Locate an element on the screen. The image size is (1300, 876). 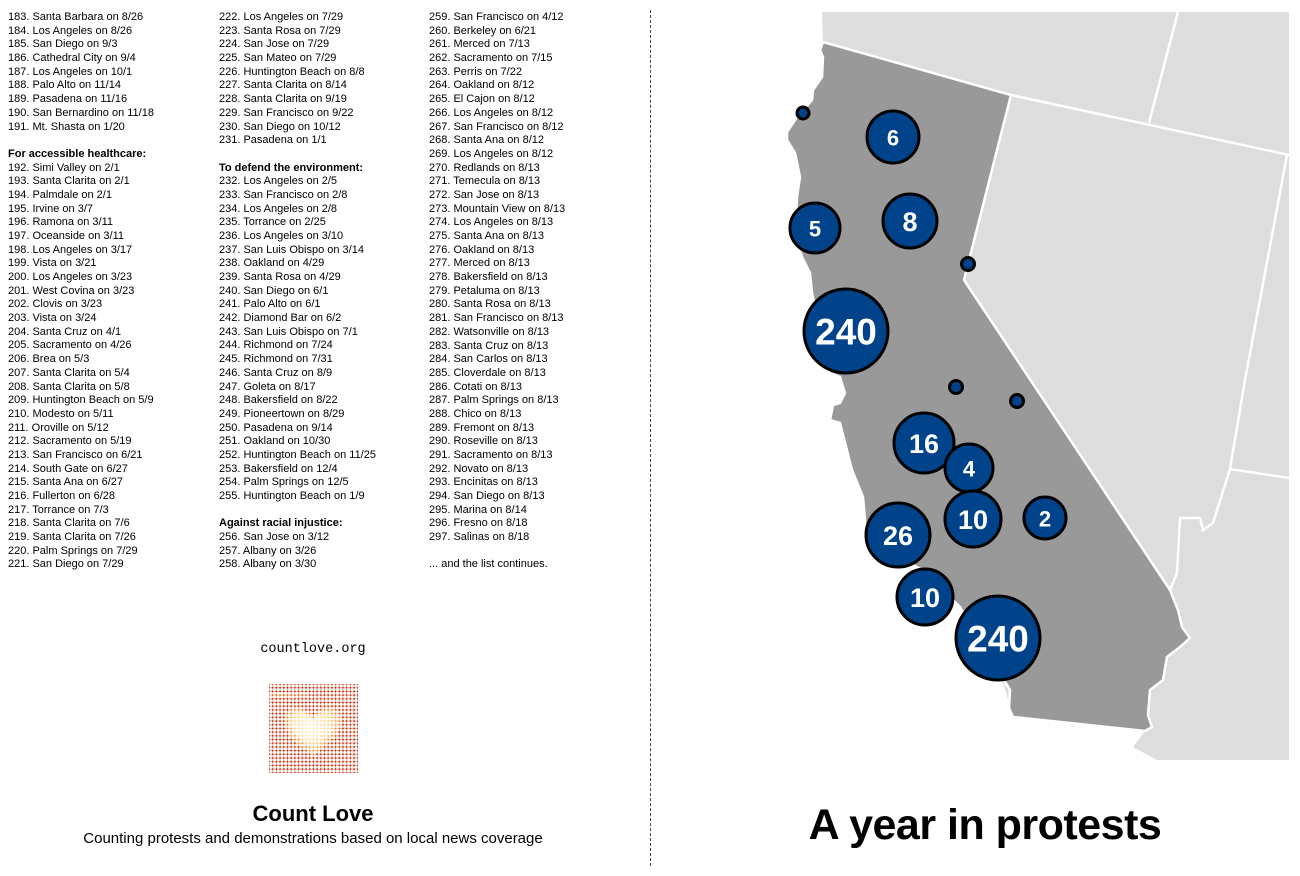
protest-entry: 276. Oakland on 8/13 is located at coordinates (482, 249).